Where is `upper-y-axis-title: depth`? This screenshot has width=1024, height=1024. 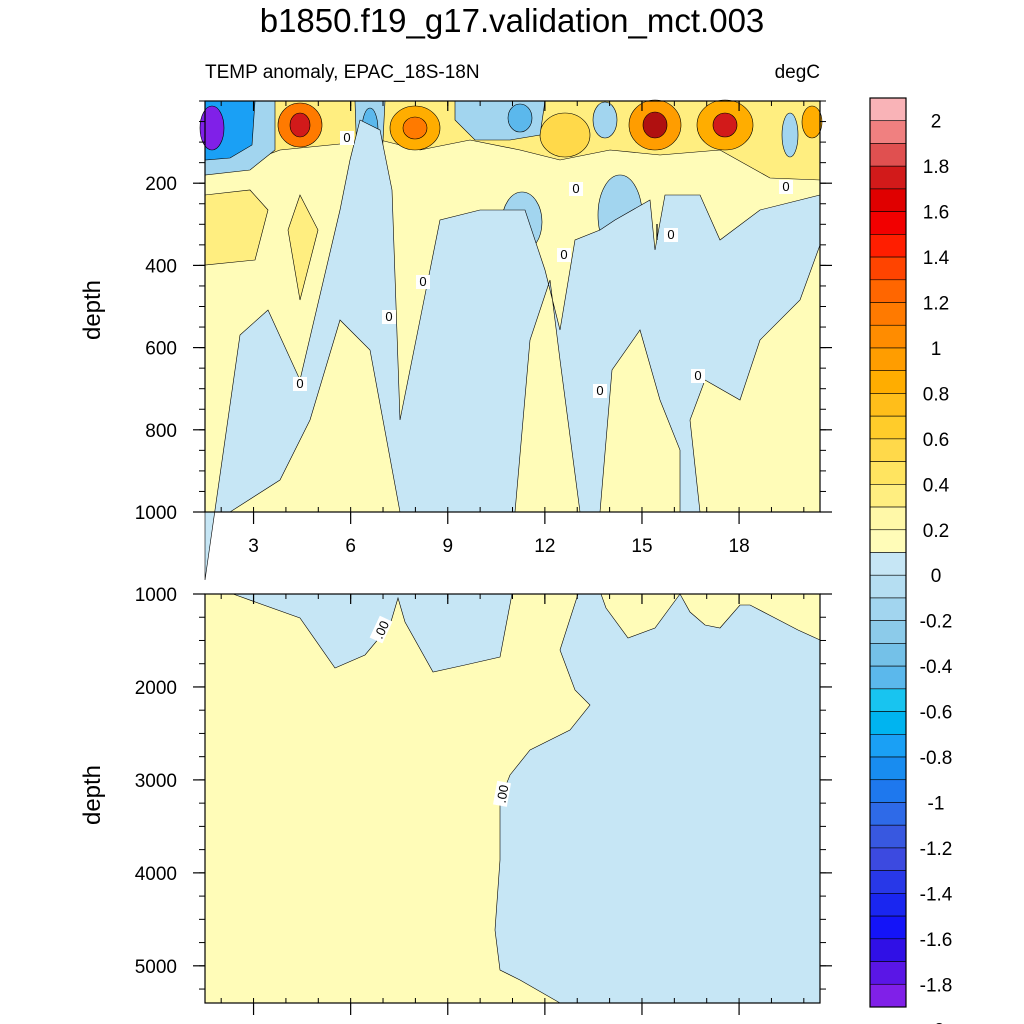
upper-y-axis-title: depth is located at coordinates (92, 310).